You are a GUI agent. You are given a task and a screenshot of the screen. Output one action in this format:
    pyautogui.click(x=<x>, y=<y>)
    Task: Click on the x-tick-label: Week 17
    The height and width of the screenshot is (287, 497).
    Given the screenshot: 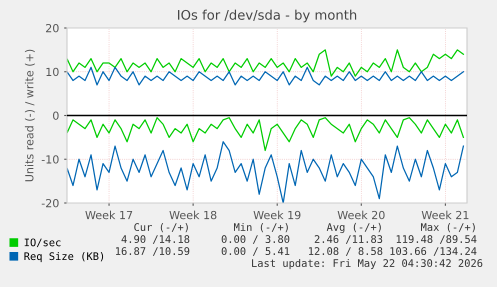 What is the action you would take?
    pyautogui.click(x=108, y=215)
    